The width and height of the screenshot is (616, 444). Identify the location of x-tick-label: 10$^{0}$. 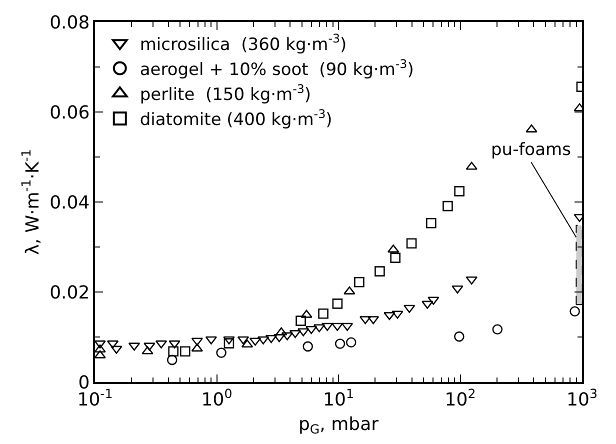
(216, 398).